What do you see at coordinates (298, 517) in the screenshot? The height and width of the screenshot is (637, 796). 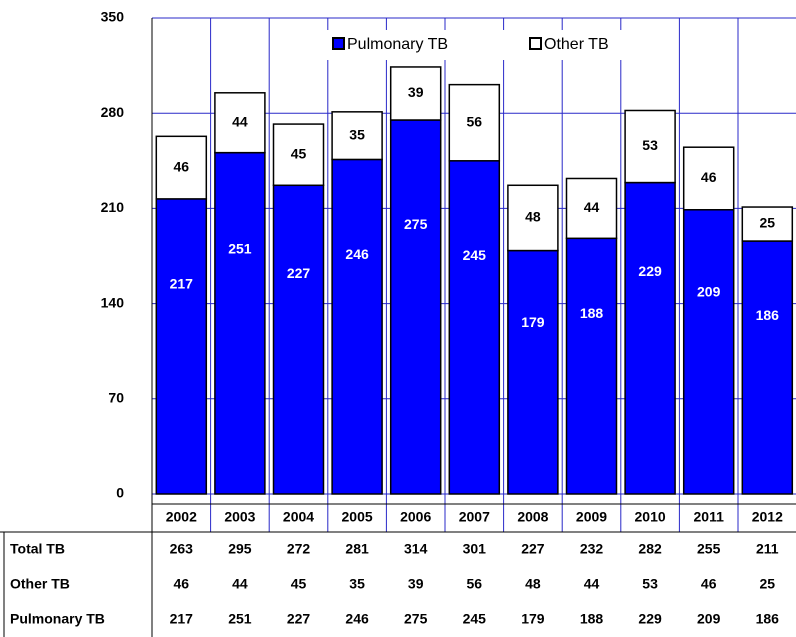 I see `x-tick-label: 2004` at bounding box center [298, 517].